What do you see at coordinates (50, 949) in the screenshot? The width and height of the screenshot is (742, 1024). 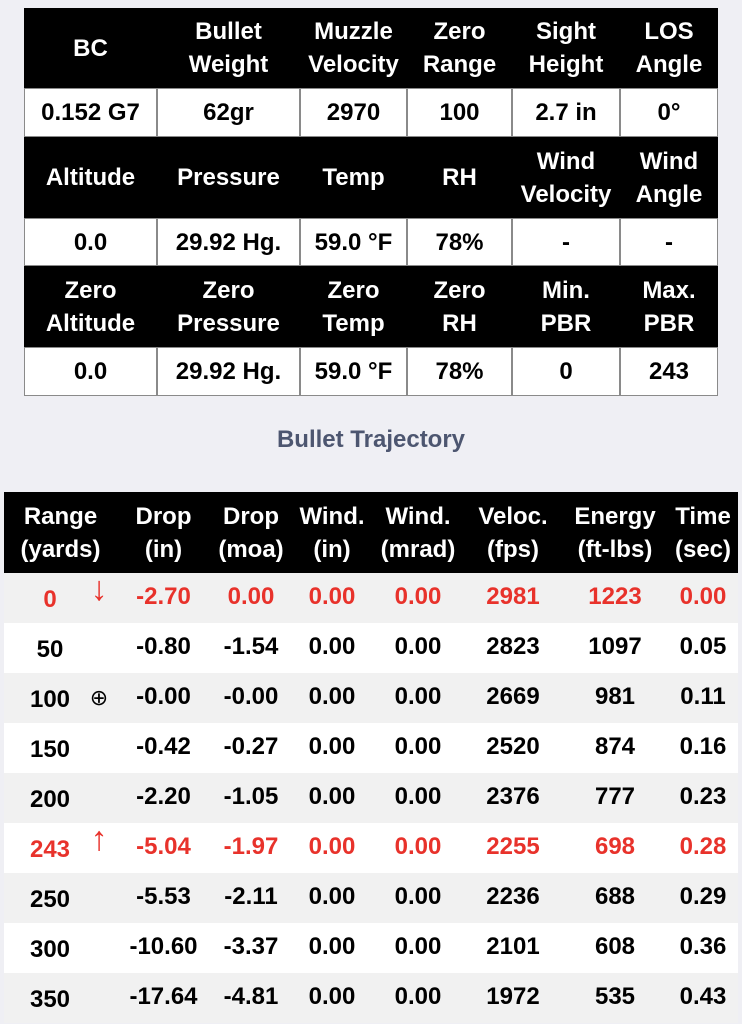 I see `range-value: 300` at bounding box center [50, 949].